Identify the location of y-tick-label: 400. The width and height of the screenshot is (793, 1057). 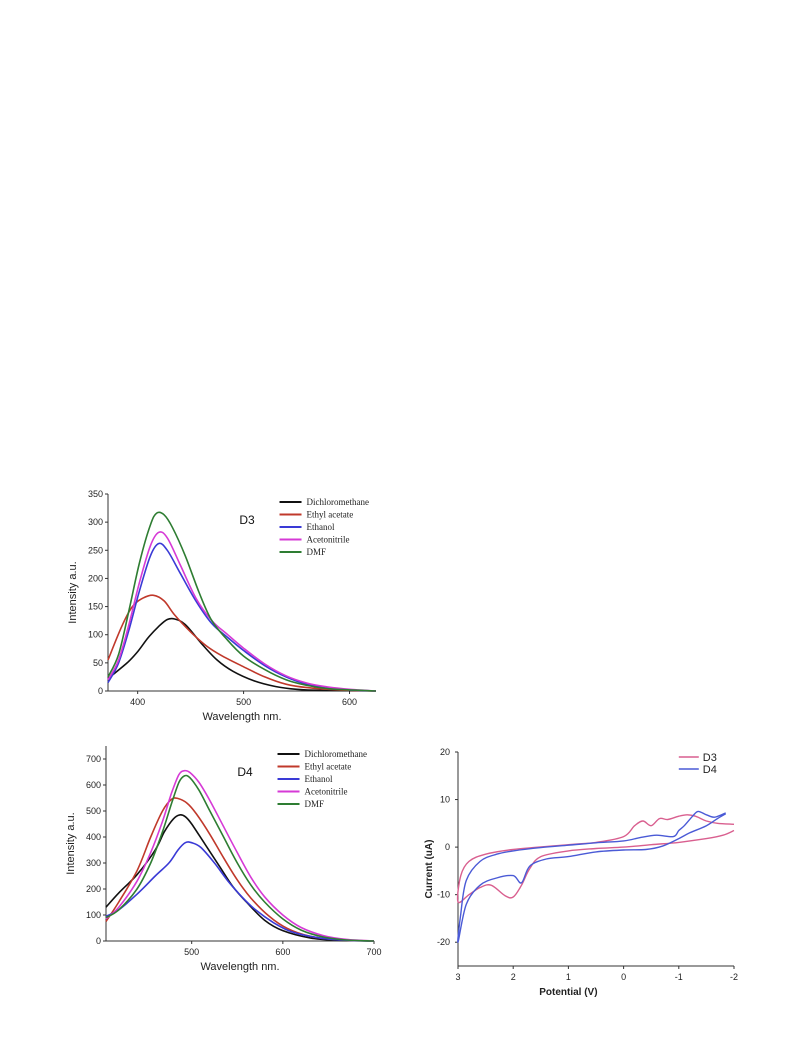
(93, 837).